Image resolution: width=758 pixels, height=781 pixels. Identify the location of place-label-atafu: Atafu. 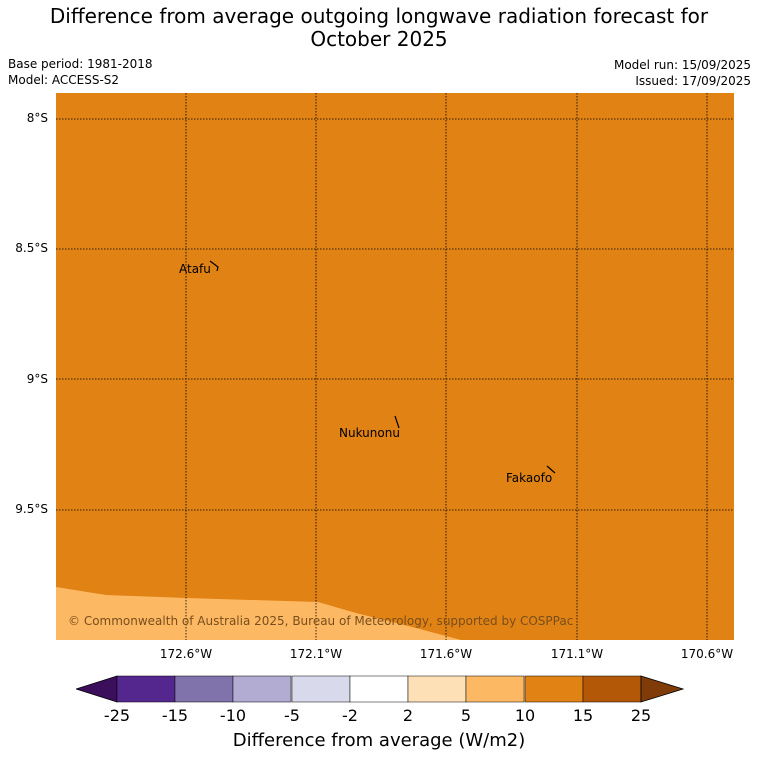
(195, 269).